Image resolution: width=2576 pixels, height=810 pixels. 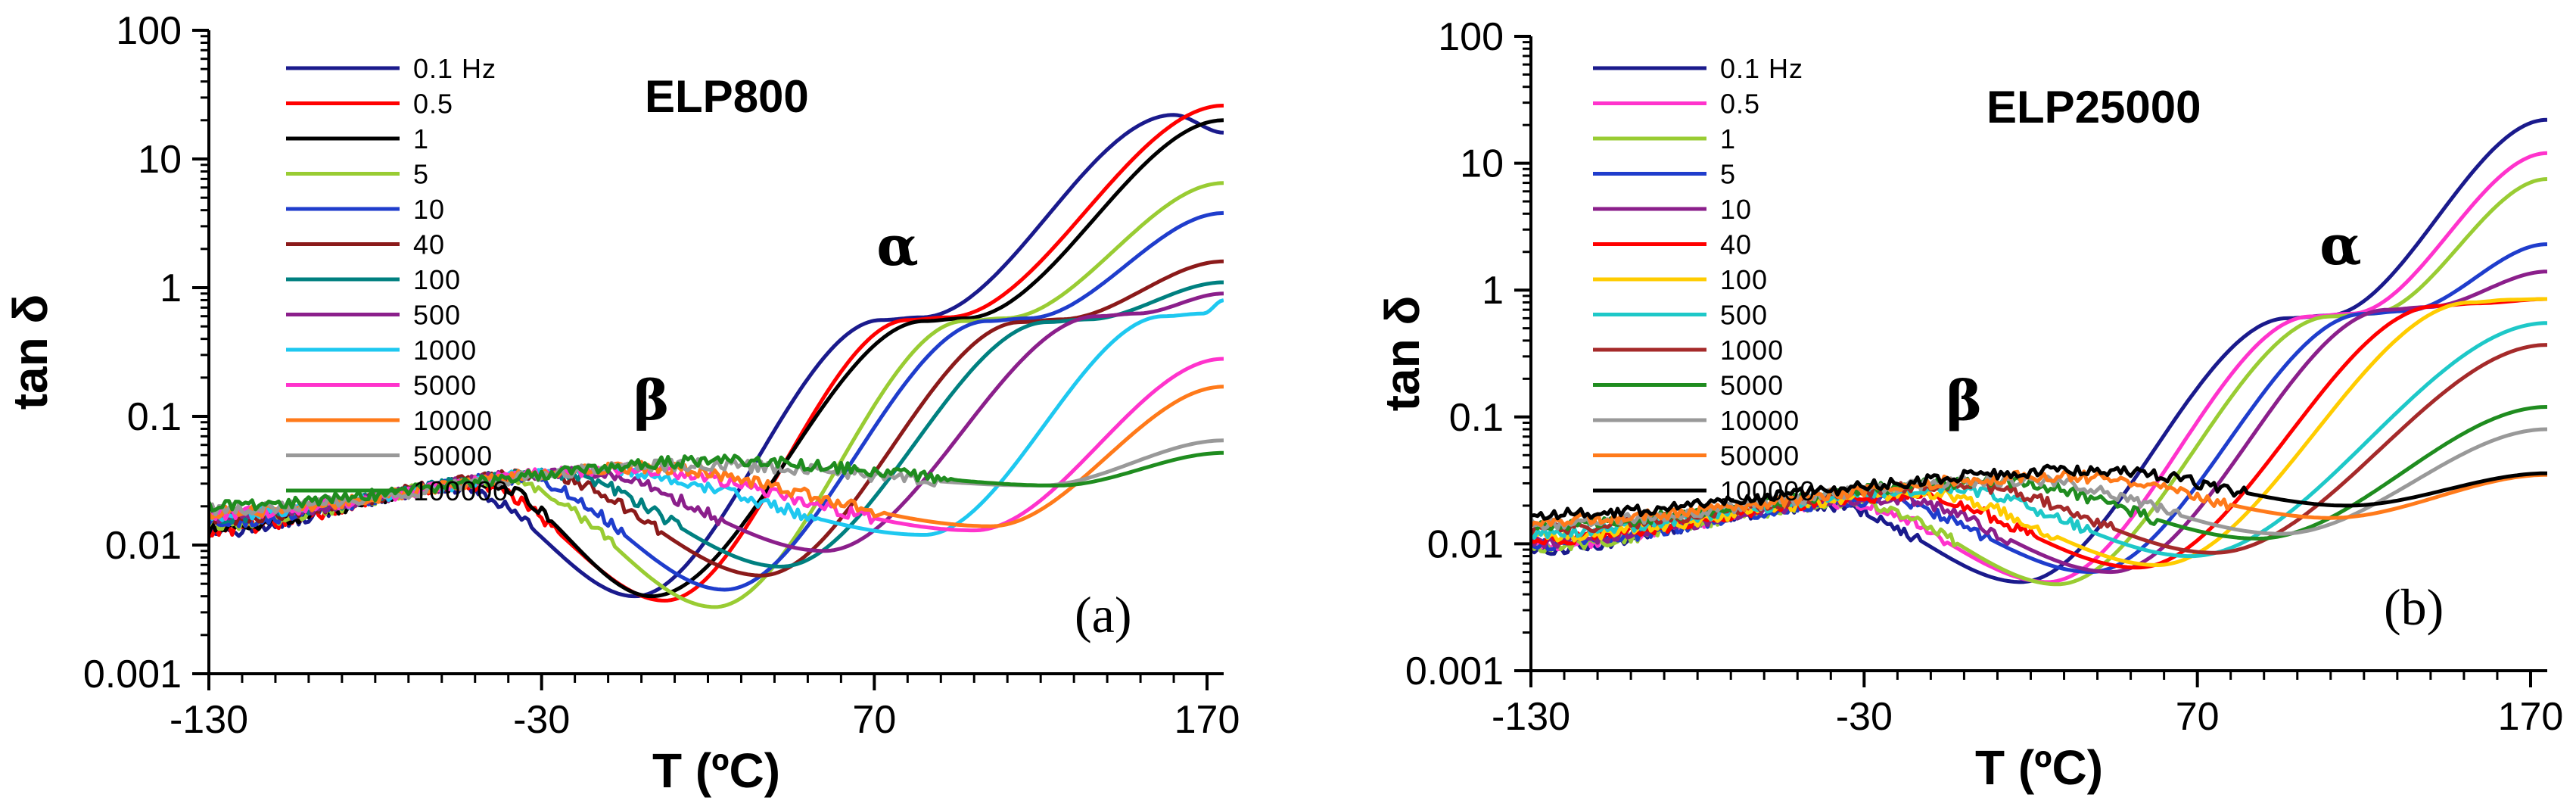 What do you see at coordinates (2414, 607) in the screenshot?
I see `panel-label: (b)` at bounding box center [2414, 607].